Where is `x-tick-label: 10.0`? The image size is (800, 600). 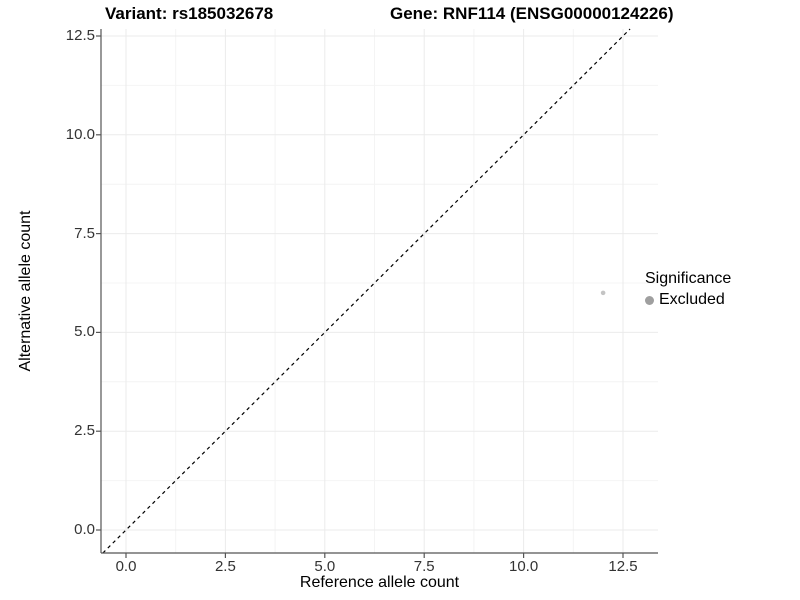 x-tick-label: 10.0 is located at coordinates (523, 566).